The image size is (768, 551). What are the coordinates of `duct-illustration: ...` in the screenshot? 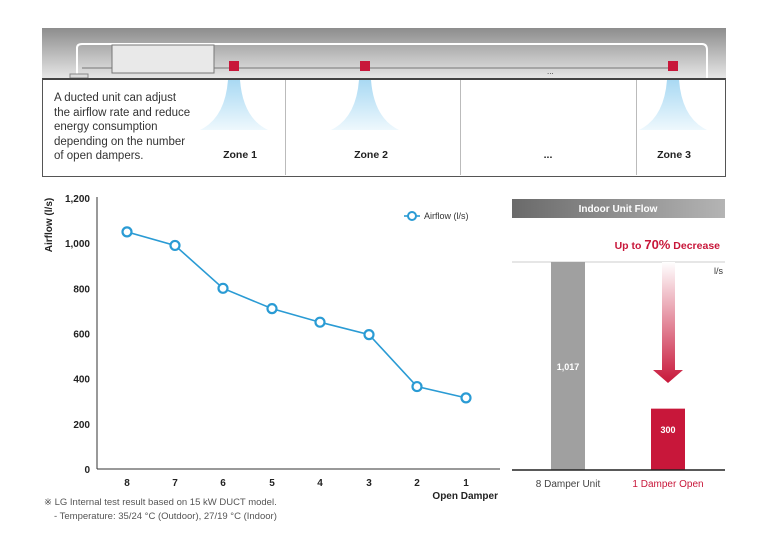 It's located at (388, 61).